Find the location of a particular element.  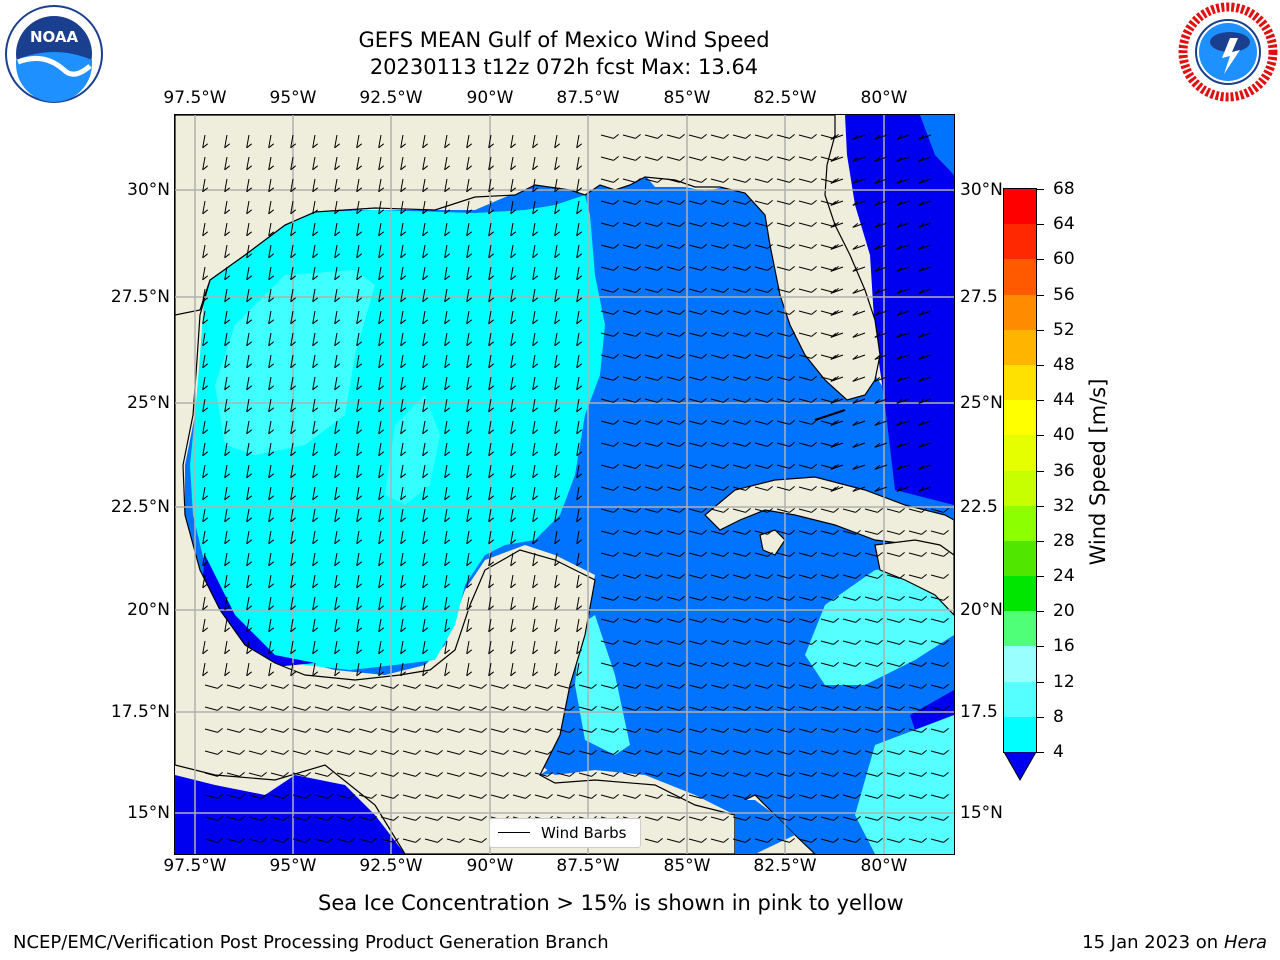

colorbar-tick-label: 8 is located at coordinates (1058, 716).